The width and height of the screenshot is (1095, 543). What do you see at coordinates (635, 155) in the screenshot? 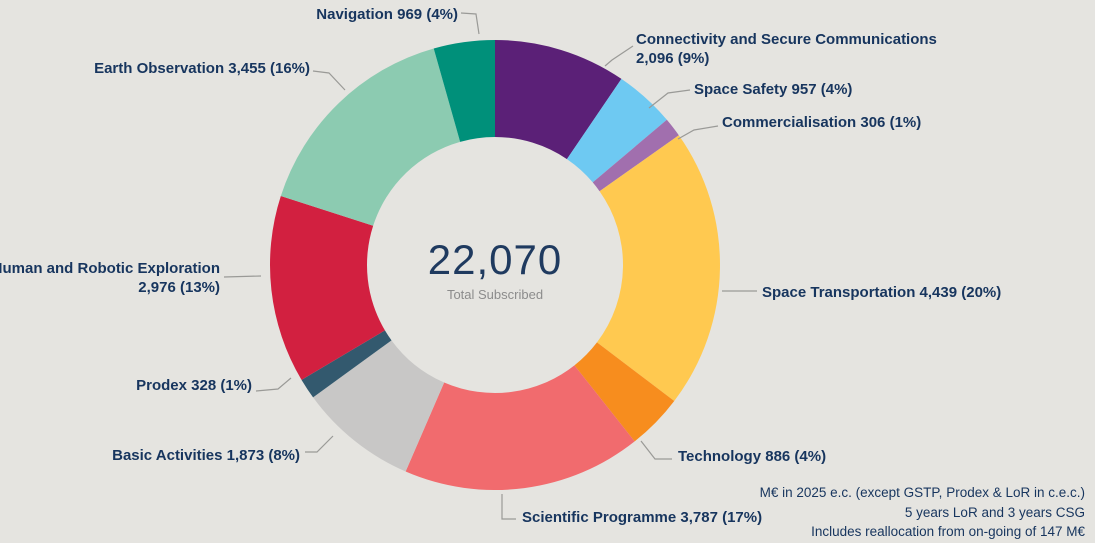
I see `slice-commercialisation` at bounding box center [635, 155].